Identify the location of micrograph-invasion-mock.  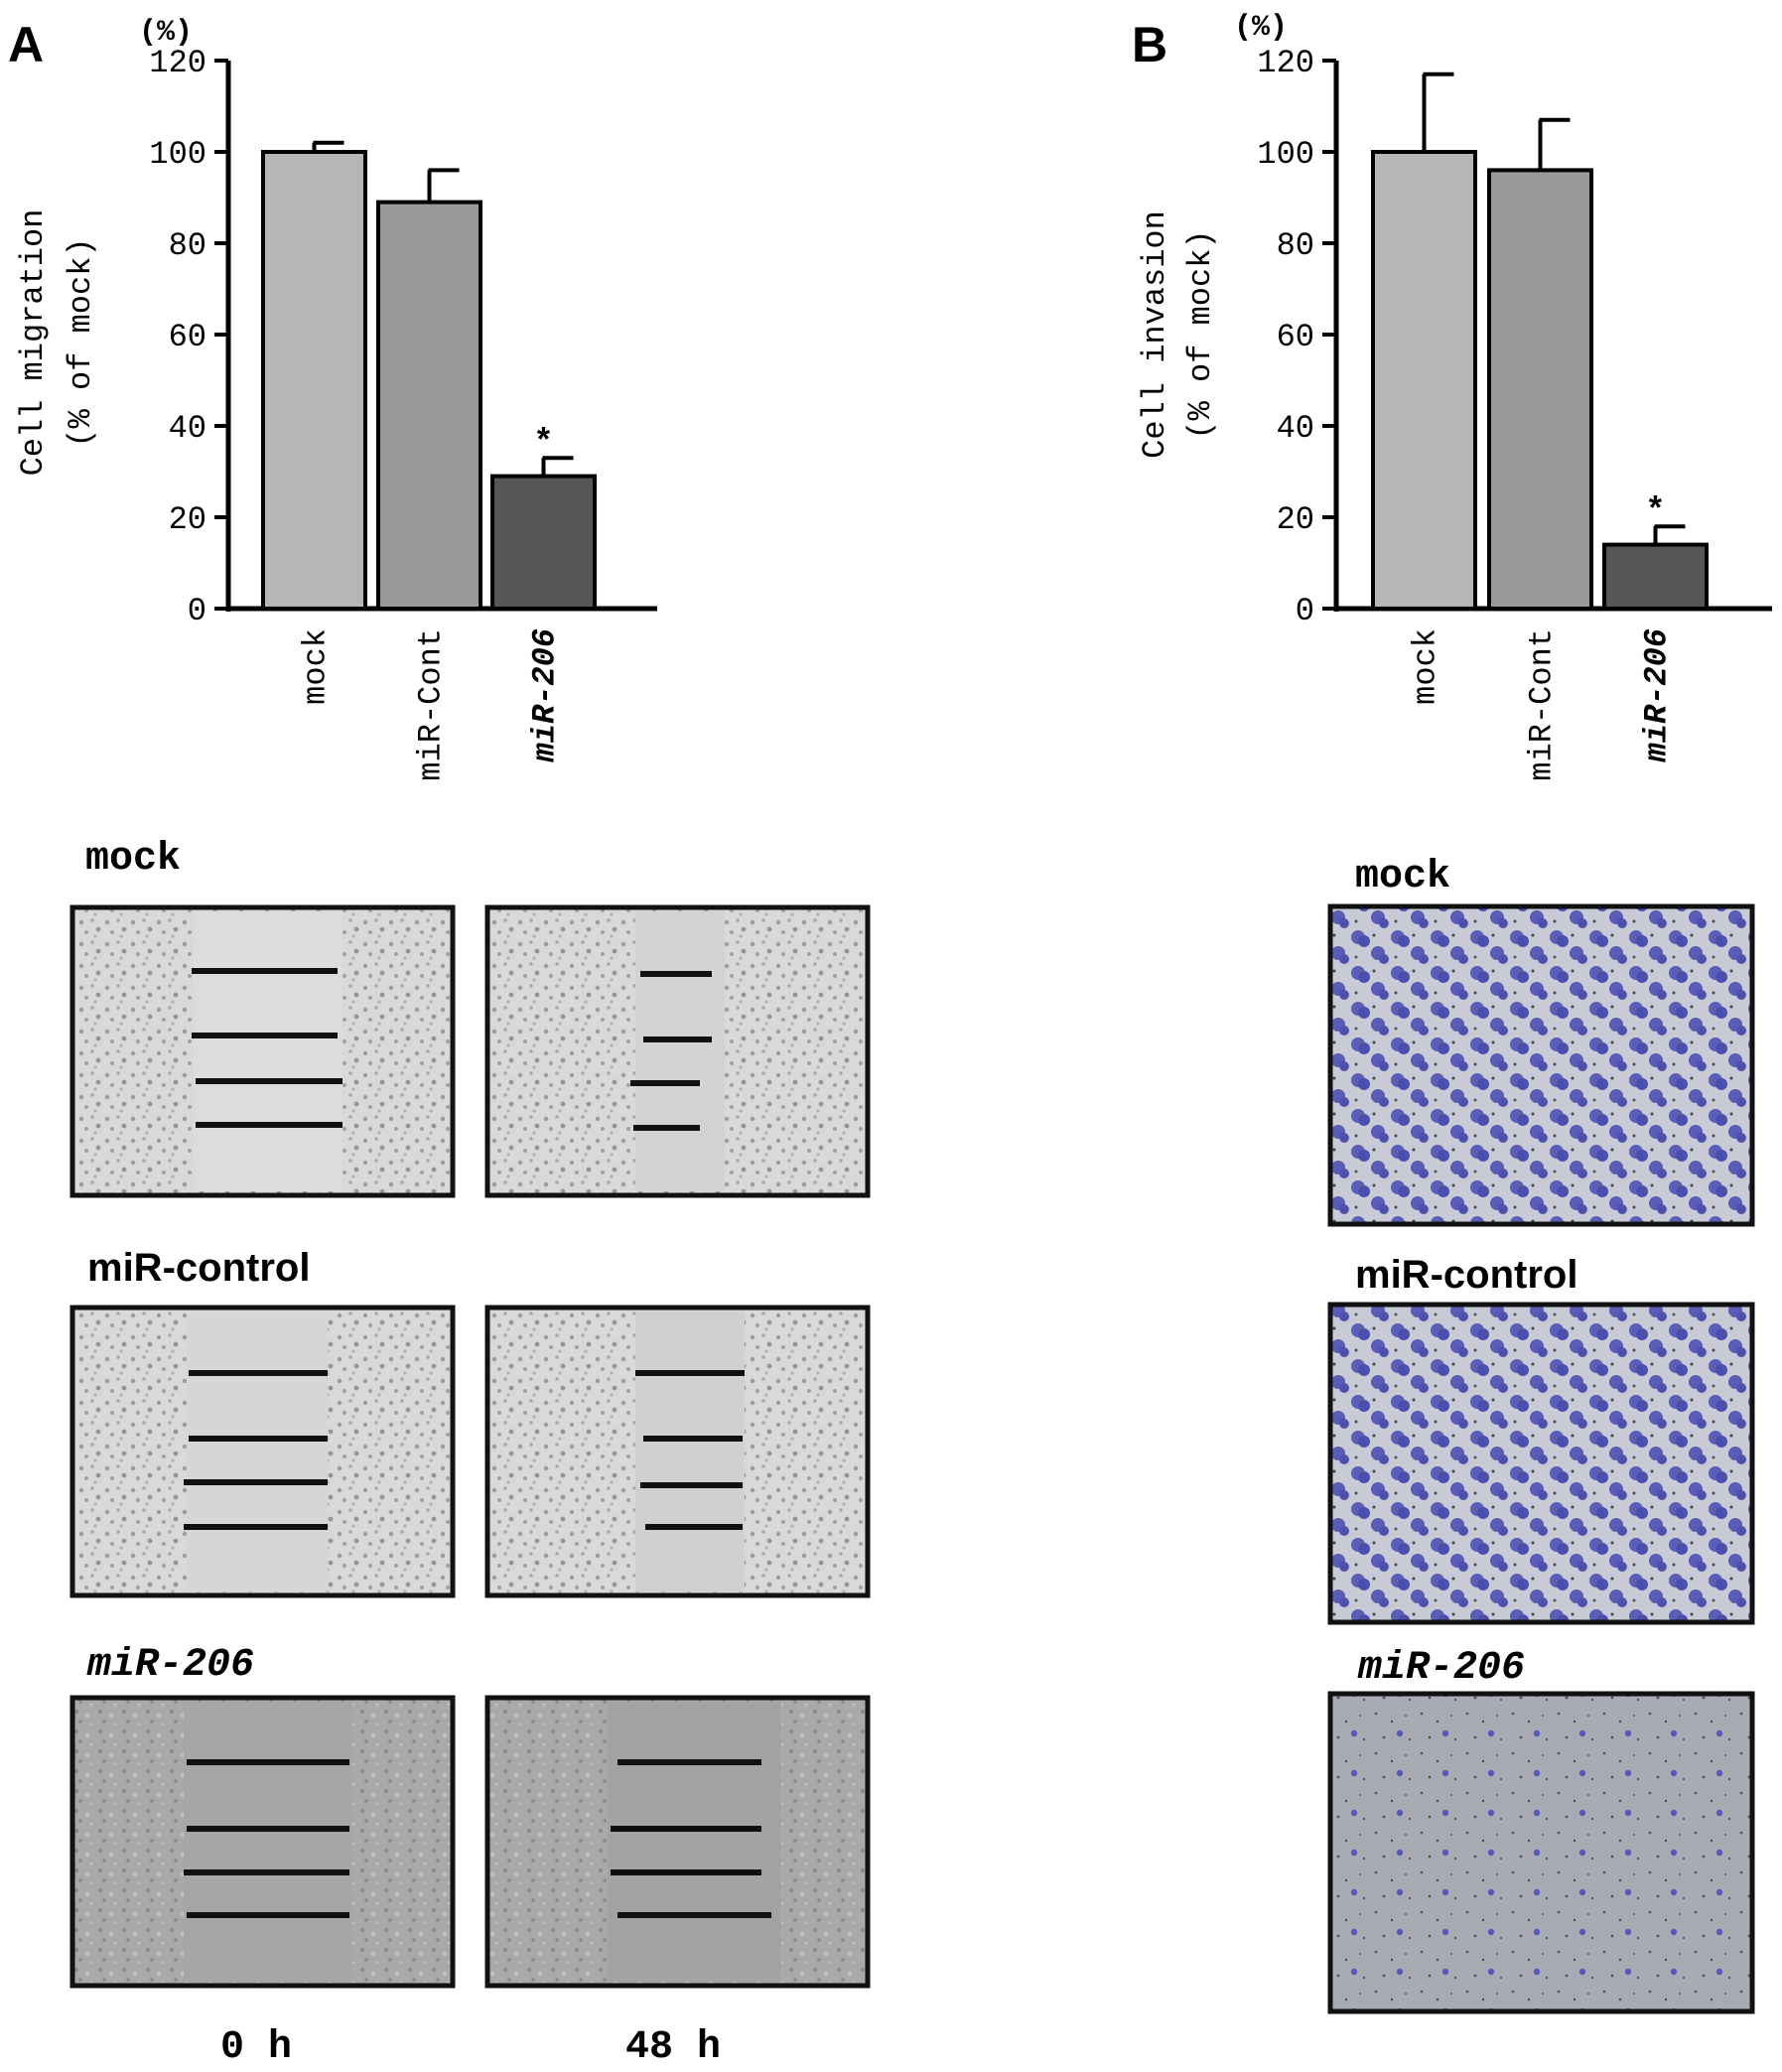
(1541, 1065).